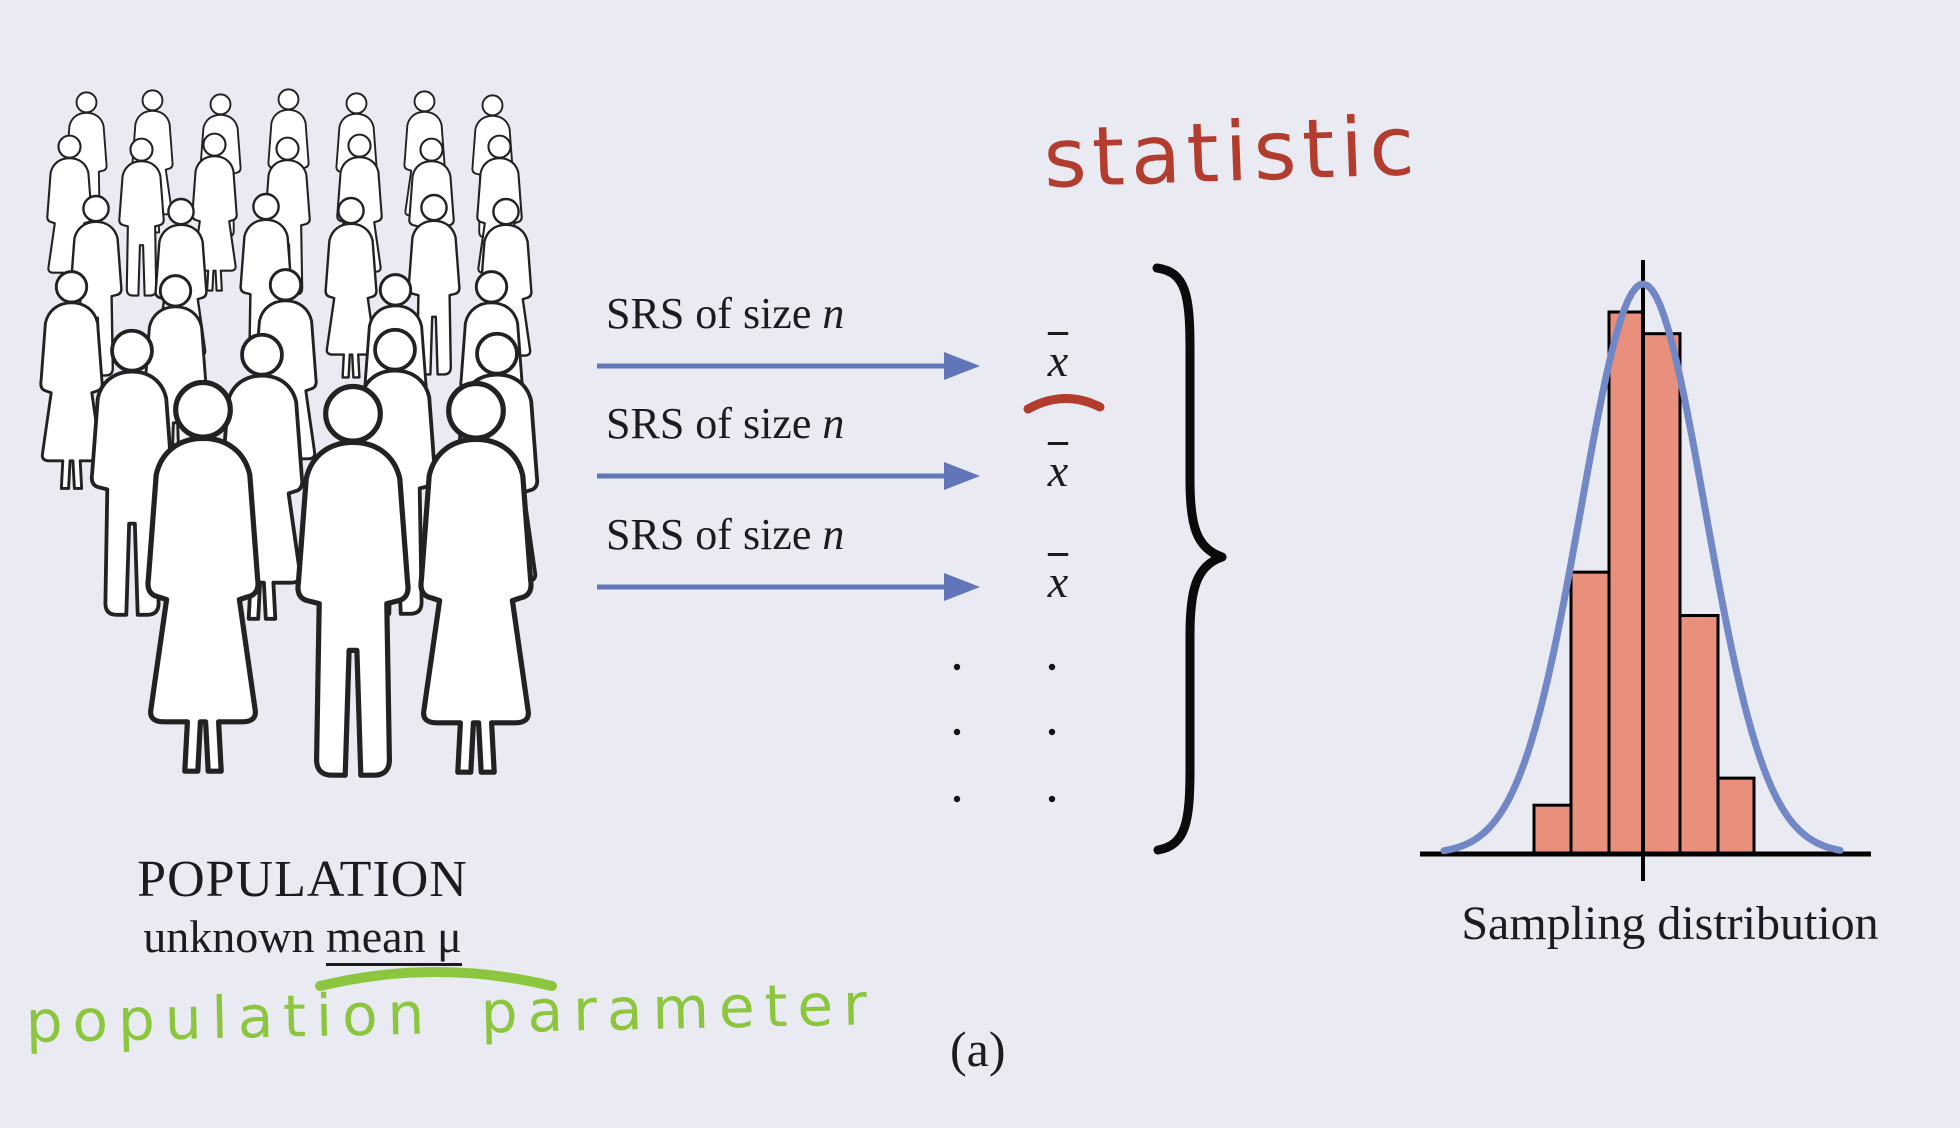 Image resolution: width=1960 pixels, height=1128 pixels. I want to click on curly-brace, so click(1189, 559).